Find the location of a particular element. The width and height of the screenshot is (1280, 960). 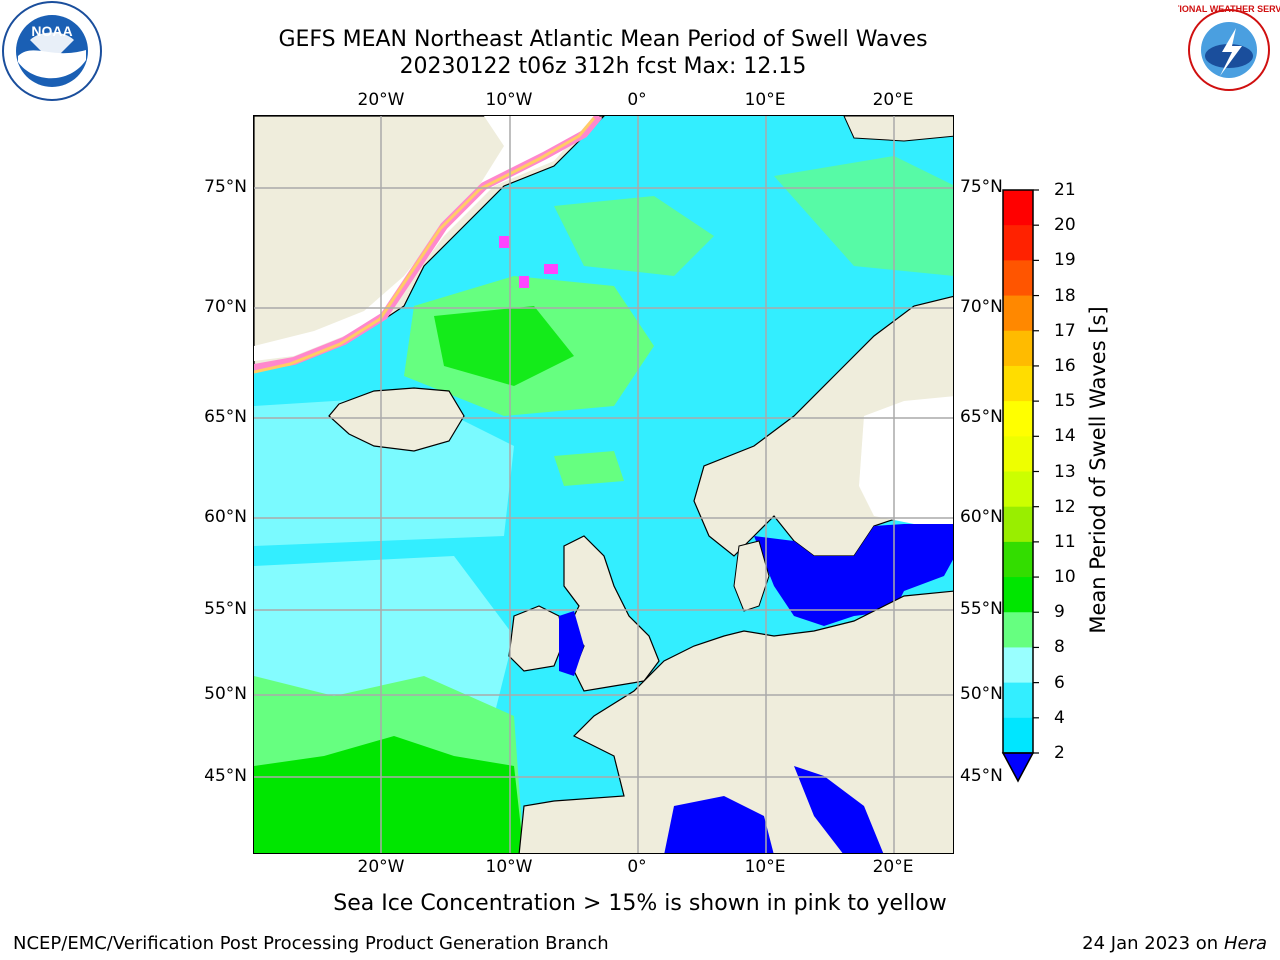

swell-band-barents is located at coordinates (863, 216).